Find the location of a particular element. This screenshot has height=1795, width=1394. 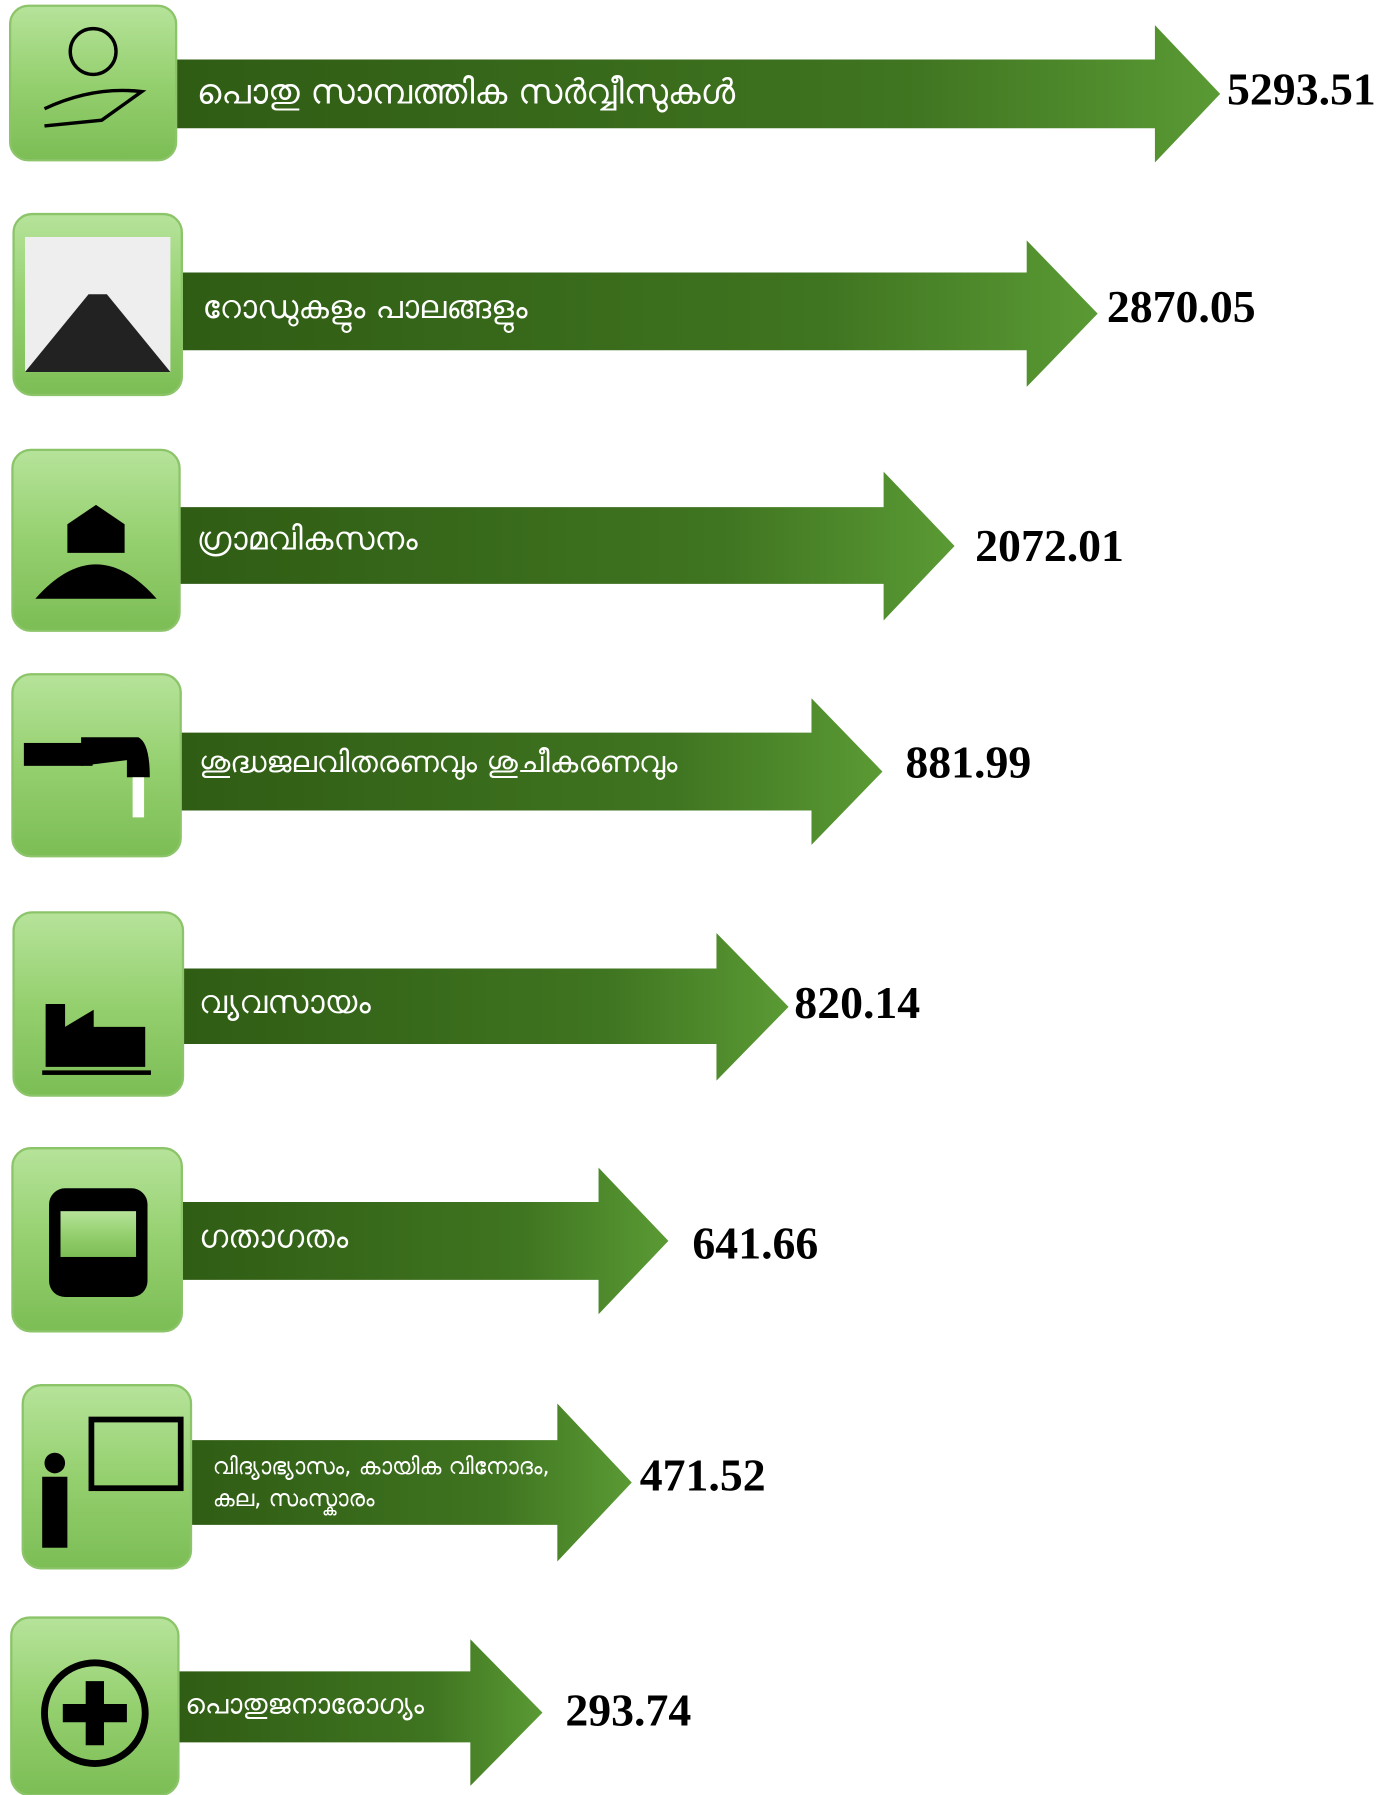

row: ഗതാഗതം 641.66 is located at coordinates (414, 1240).